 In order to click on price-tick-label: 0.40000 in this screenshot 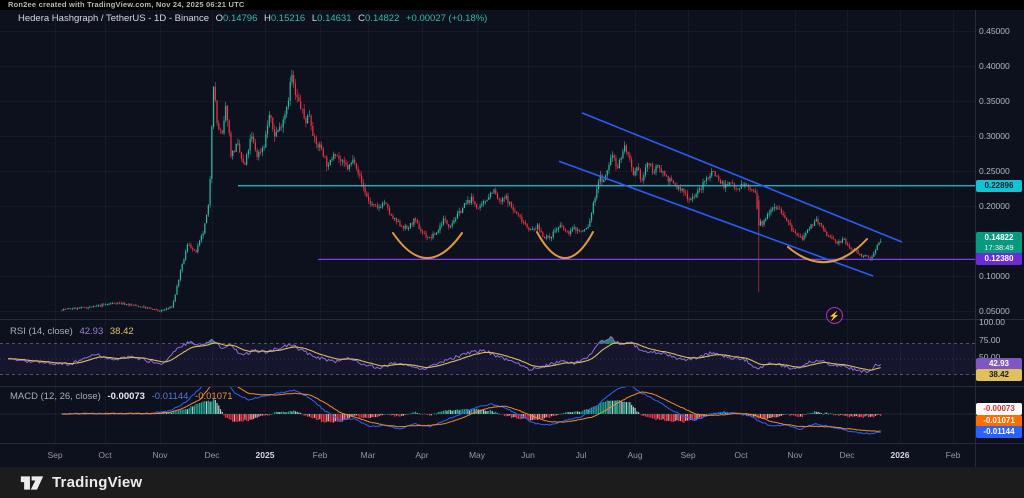, I will do `click(994, 66)`.